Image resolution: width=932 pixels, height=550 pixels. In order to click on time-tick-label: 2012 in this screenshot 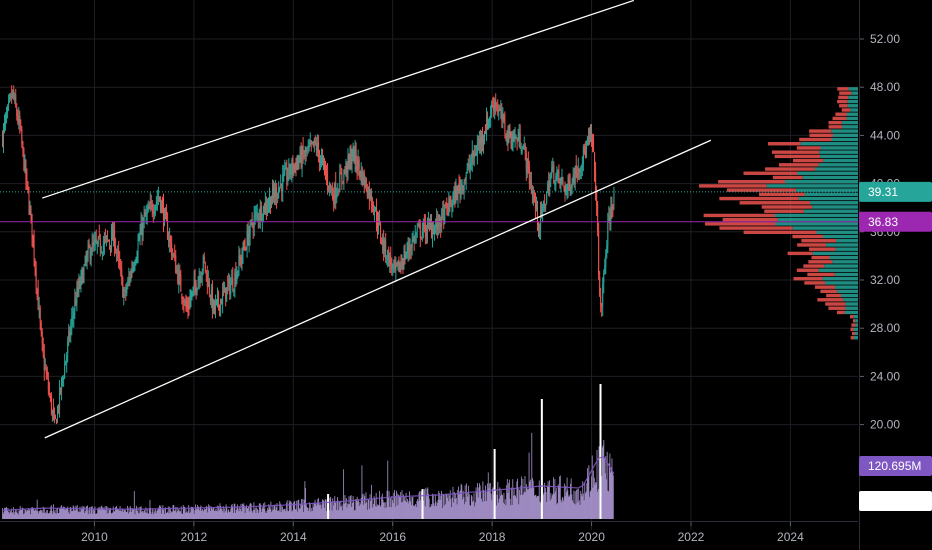, I will do `click(194, 537)`.